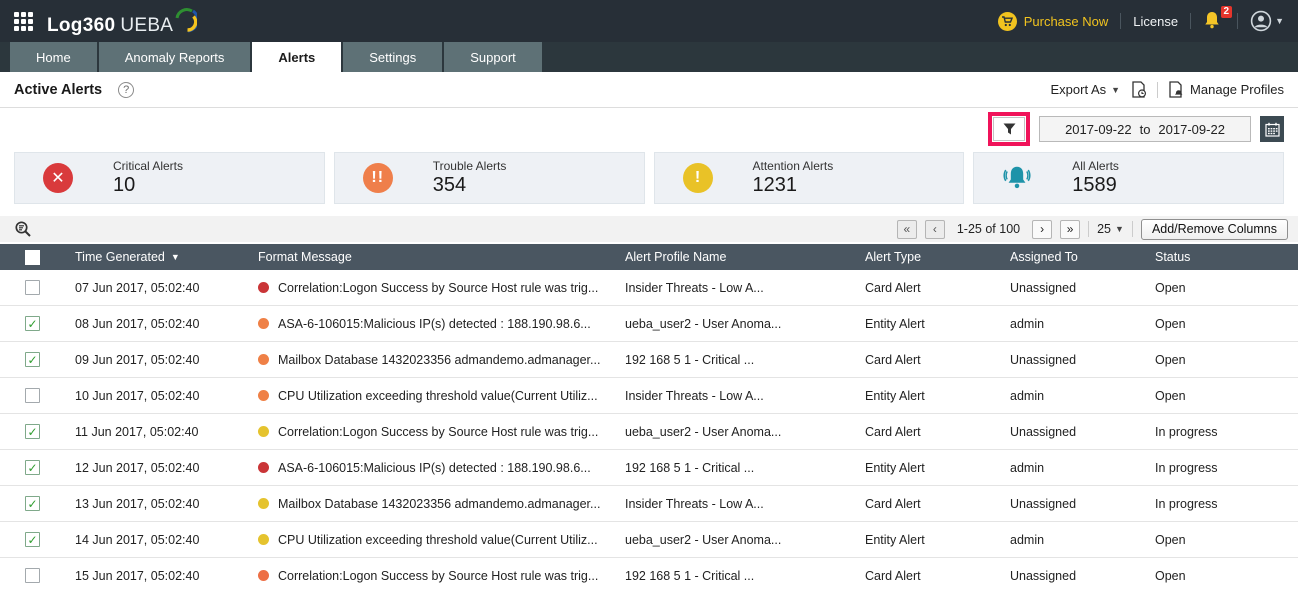 Image resolution: width=1298 pixels, height=592 pixels. I want to click on help-icon: ?, so click(126, 89).